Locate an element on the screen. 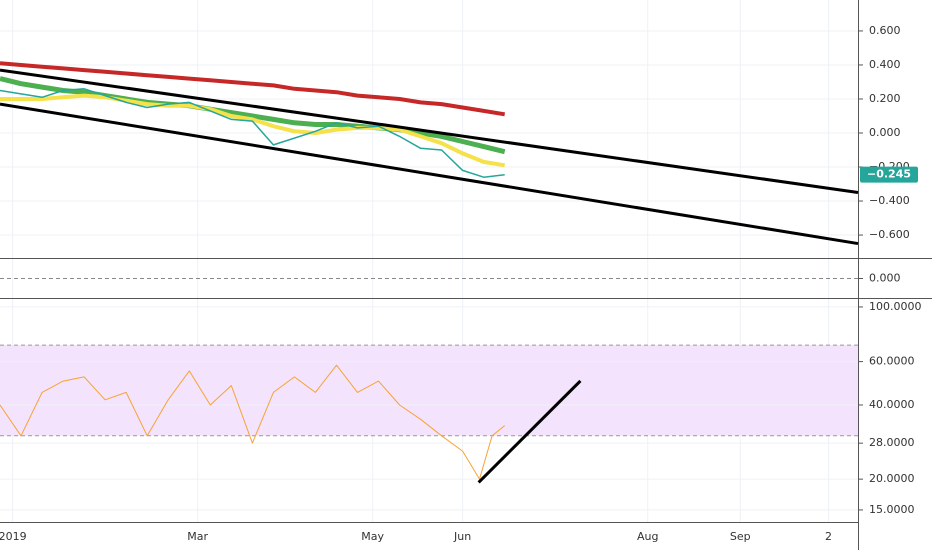 This screenshot has width=932, height=550. last-value-label: −0.245 is located at coordinates (889, 174).